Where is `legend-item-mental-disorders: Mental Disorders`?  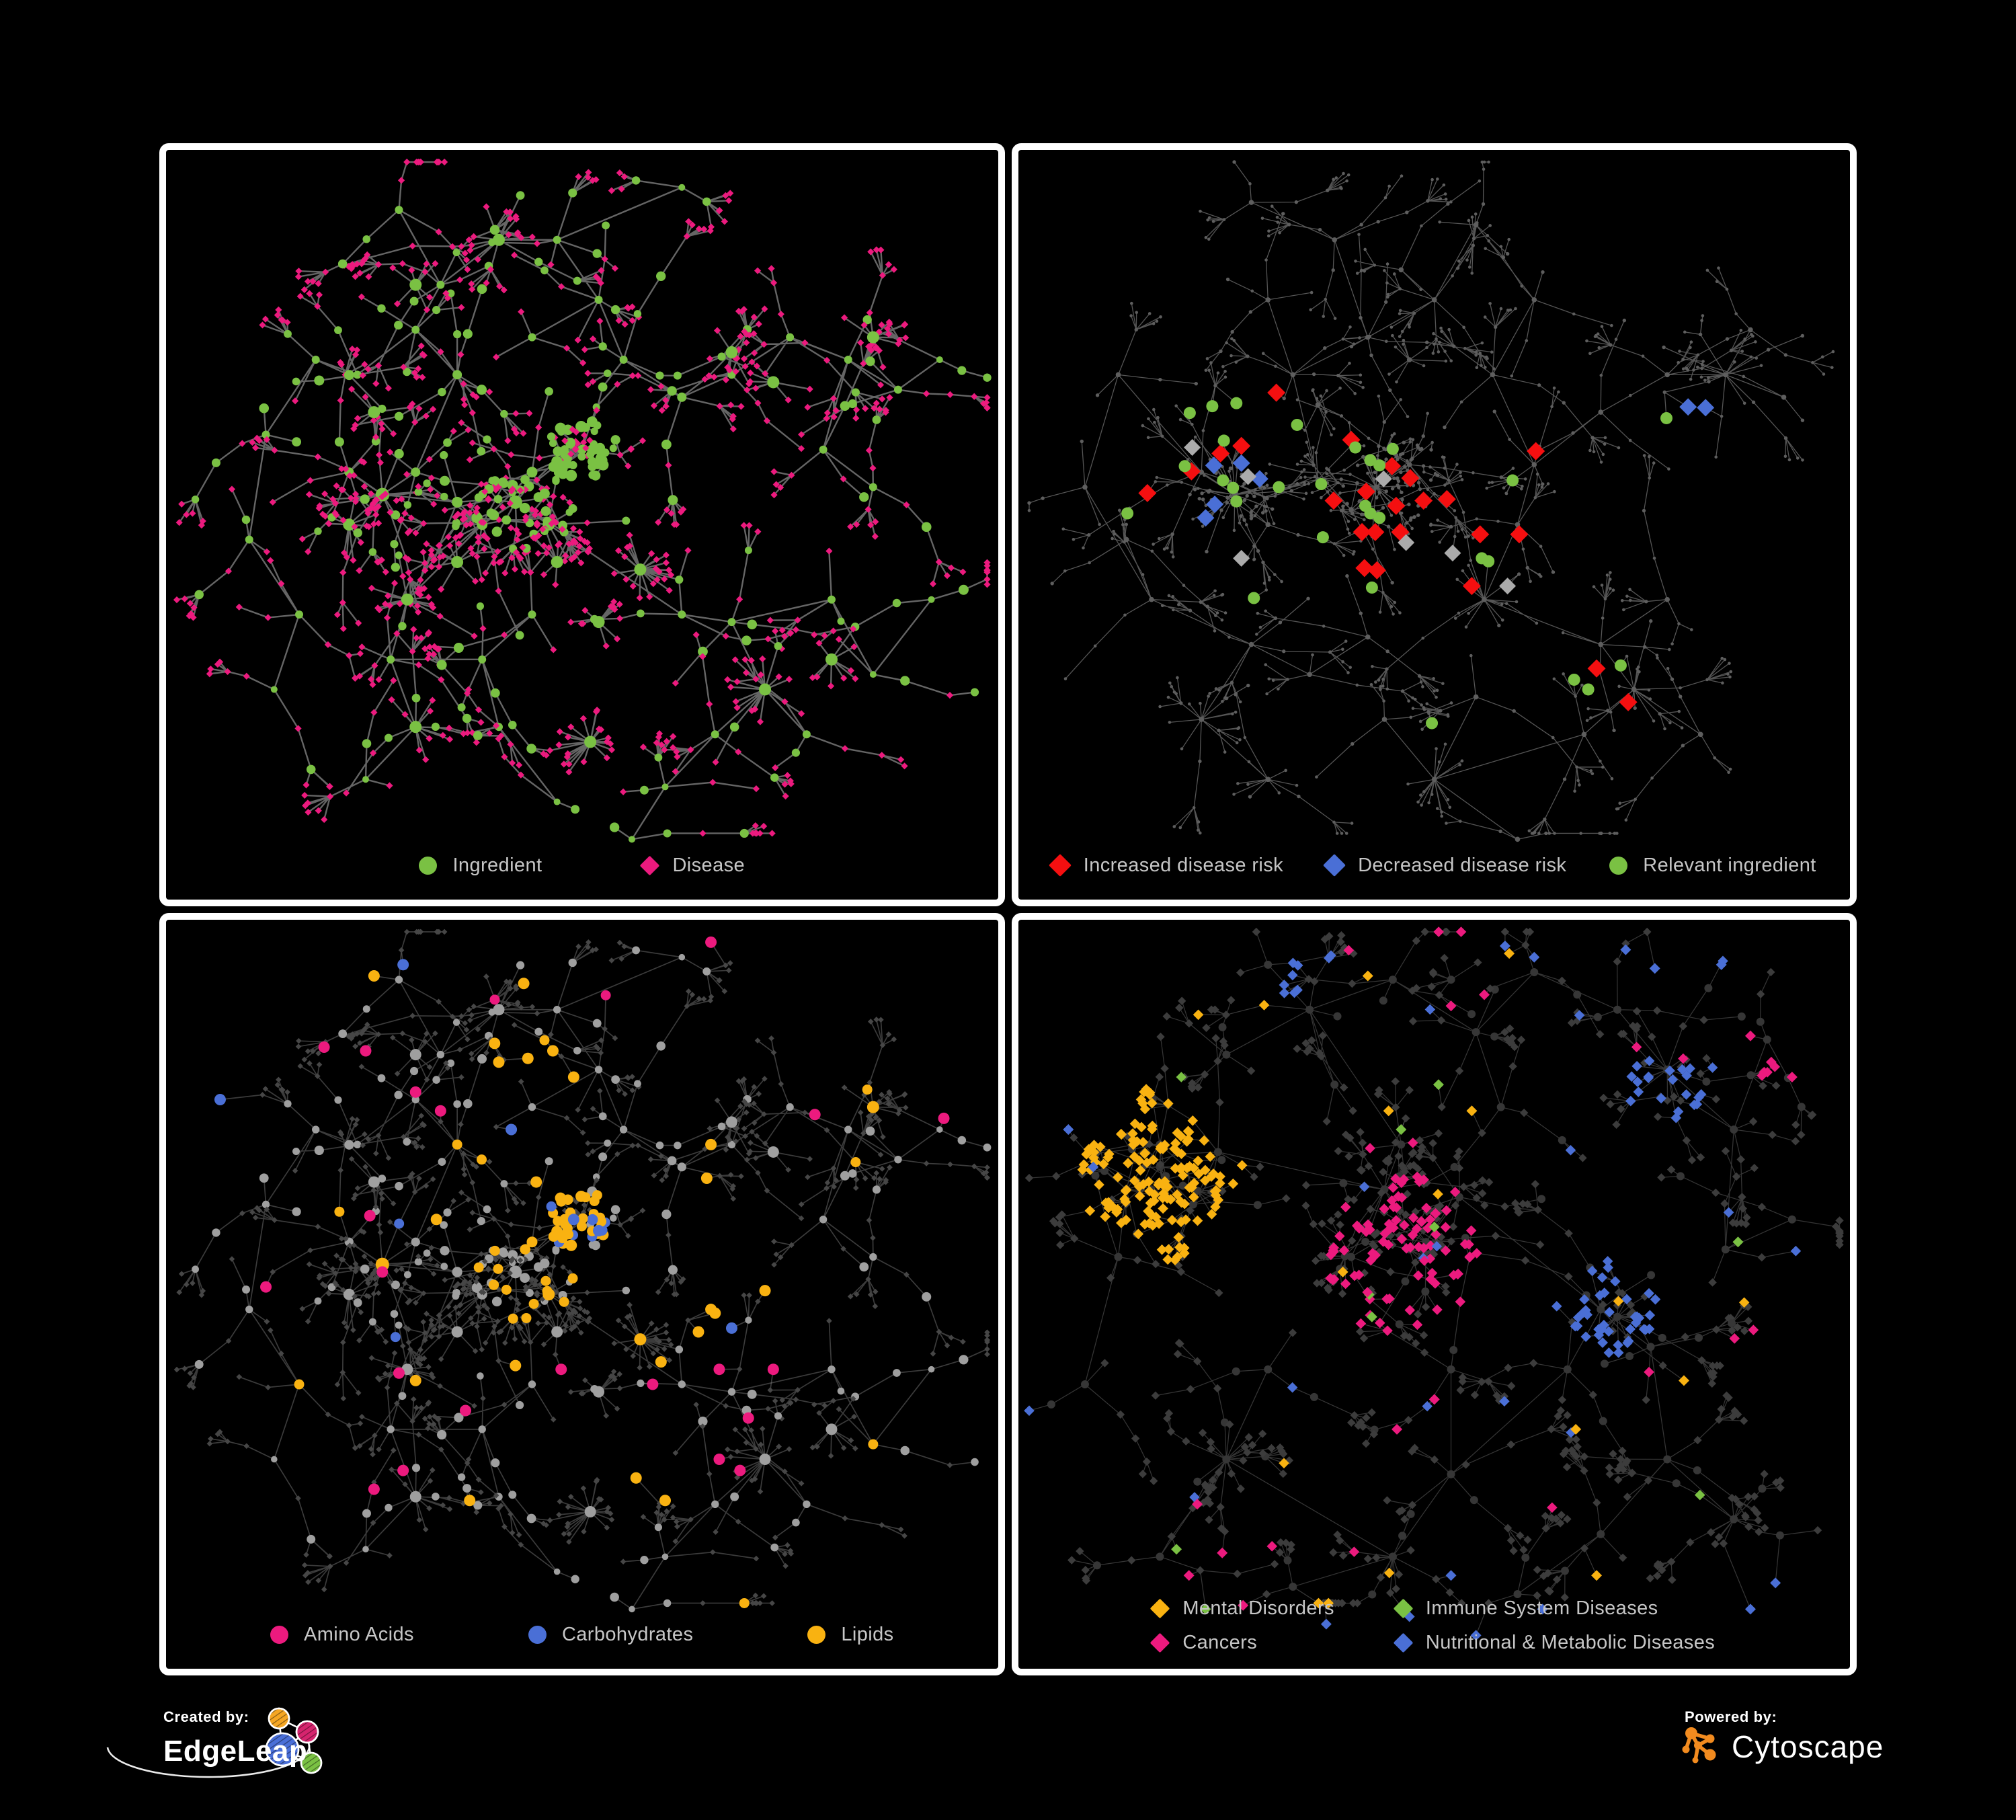 legend-item-mental-disorders: Mental Disorders is located at coordinates (1242, 1608).